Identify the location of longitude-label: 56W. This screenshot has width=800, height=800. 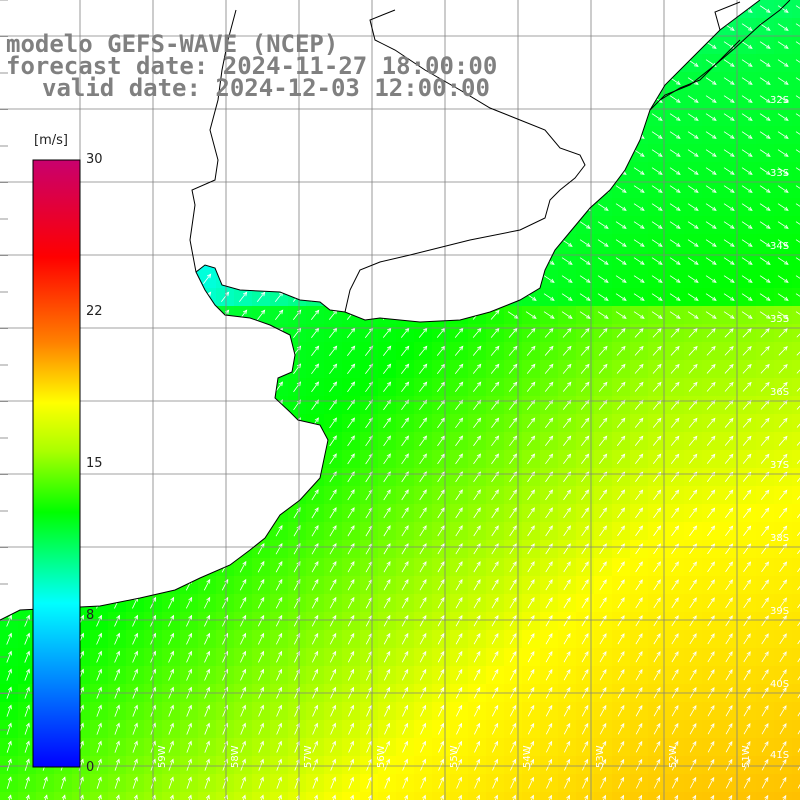
(381, 756).